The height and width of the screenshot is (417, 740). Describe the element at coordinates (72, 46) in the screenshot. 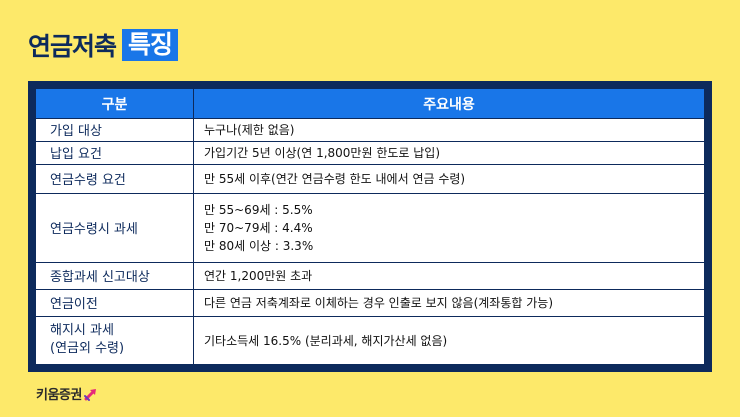

I see `title-main-text: 연금저축` at that location.